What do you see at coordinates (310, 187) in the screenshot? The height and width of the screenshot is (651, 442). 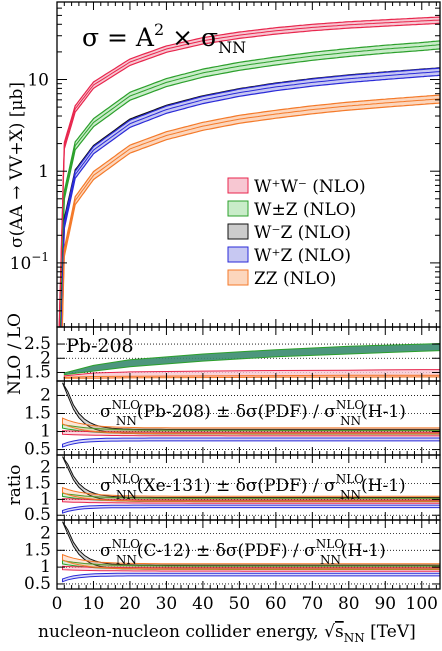 I see `legend-label-0: W⁺W⁻ (NLO)` at bounding box center [310, 187].